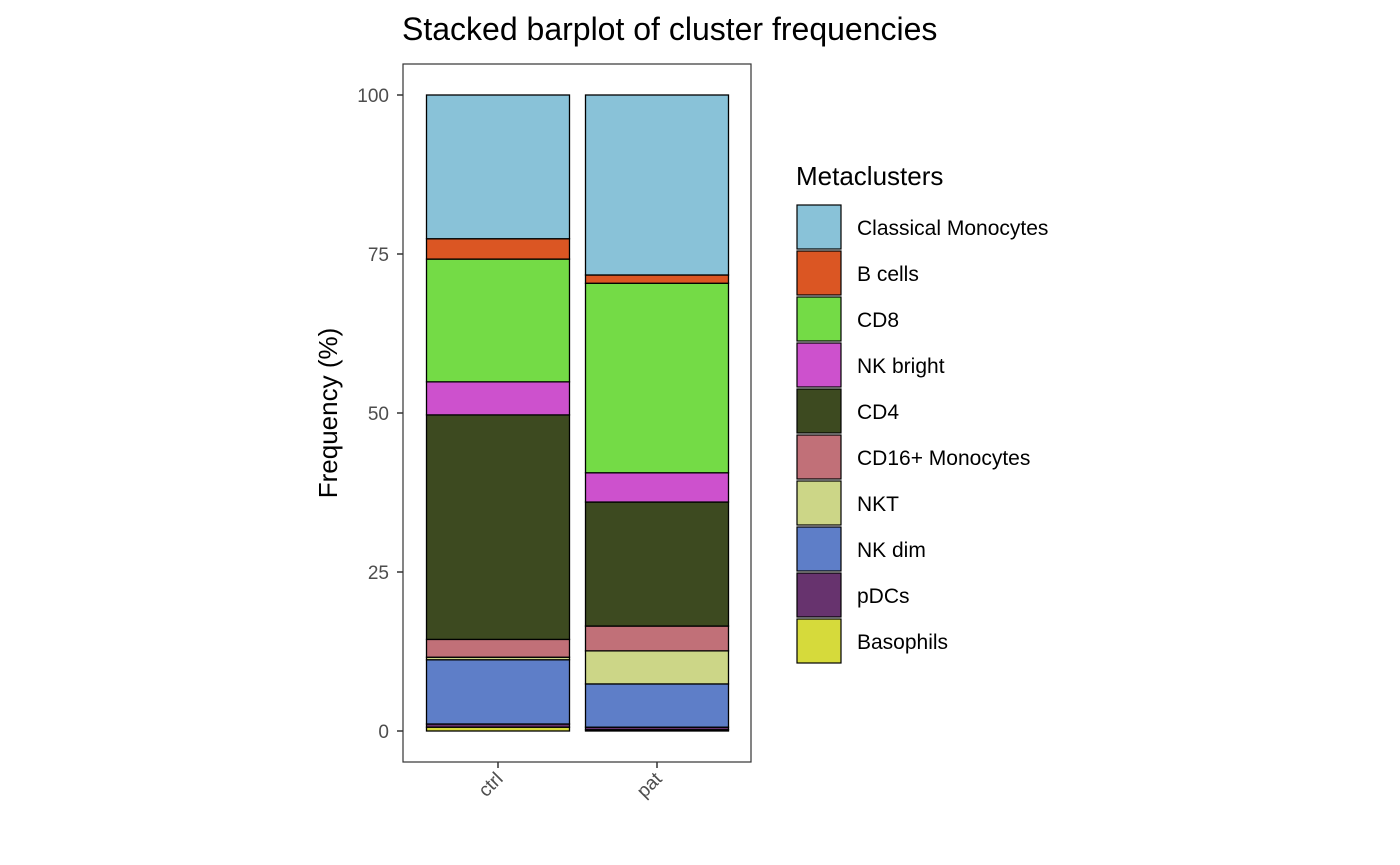 This screenshot has width=1400, height=865. What do you see at coordinates (878, 320) in the screenshot?
I see `legend-label-cd8: CD8` at bounding box center [878, 320].